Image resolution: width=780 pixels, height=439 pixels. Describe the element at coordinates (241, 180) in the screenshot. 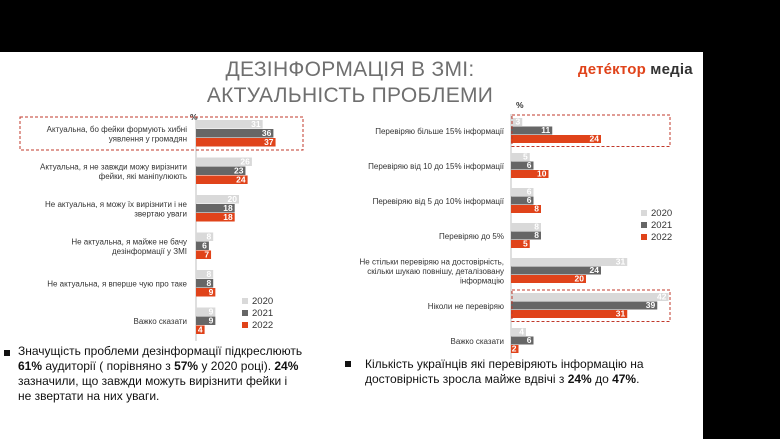

I see `chart1-data-label: 24` at that location.